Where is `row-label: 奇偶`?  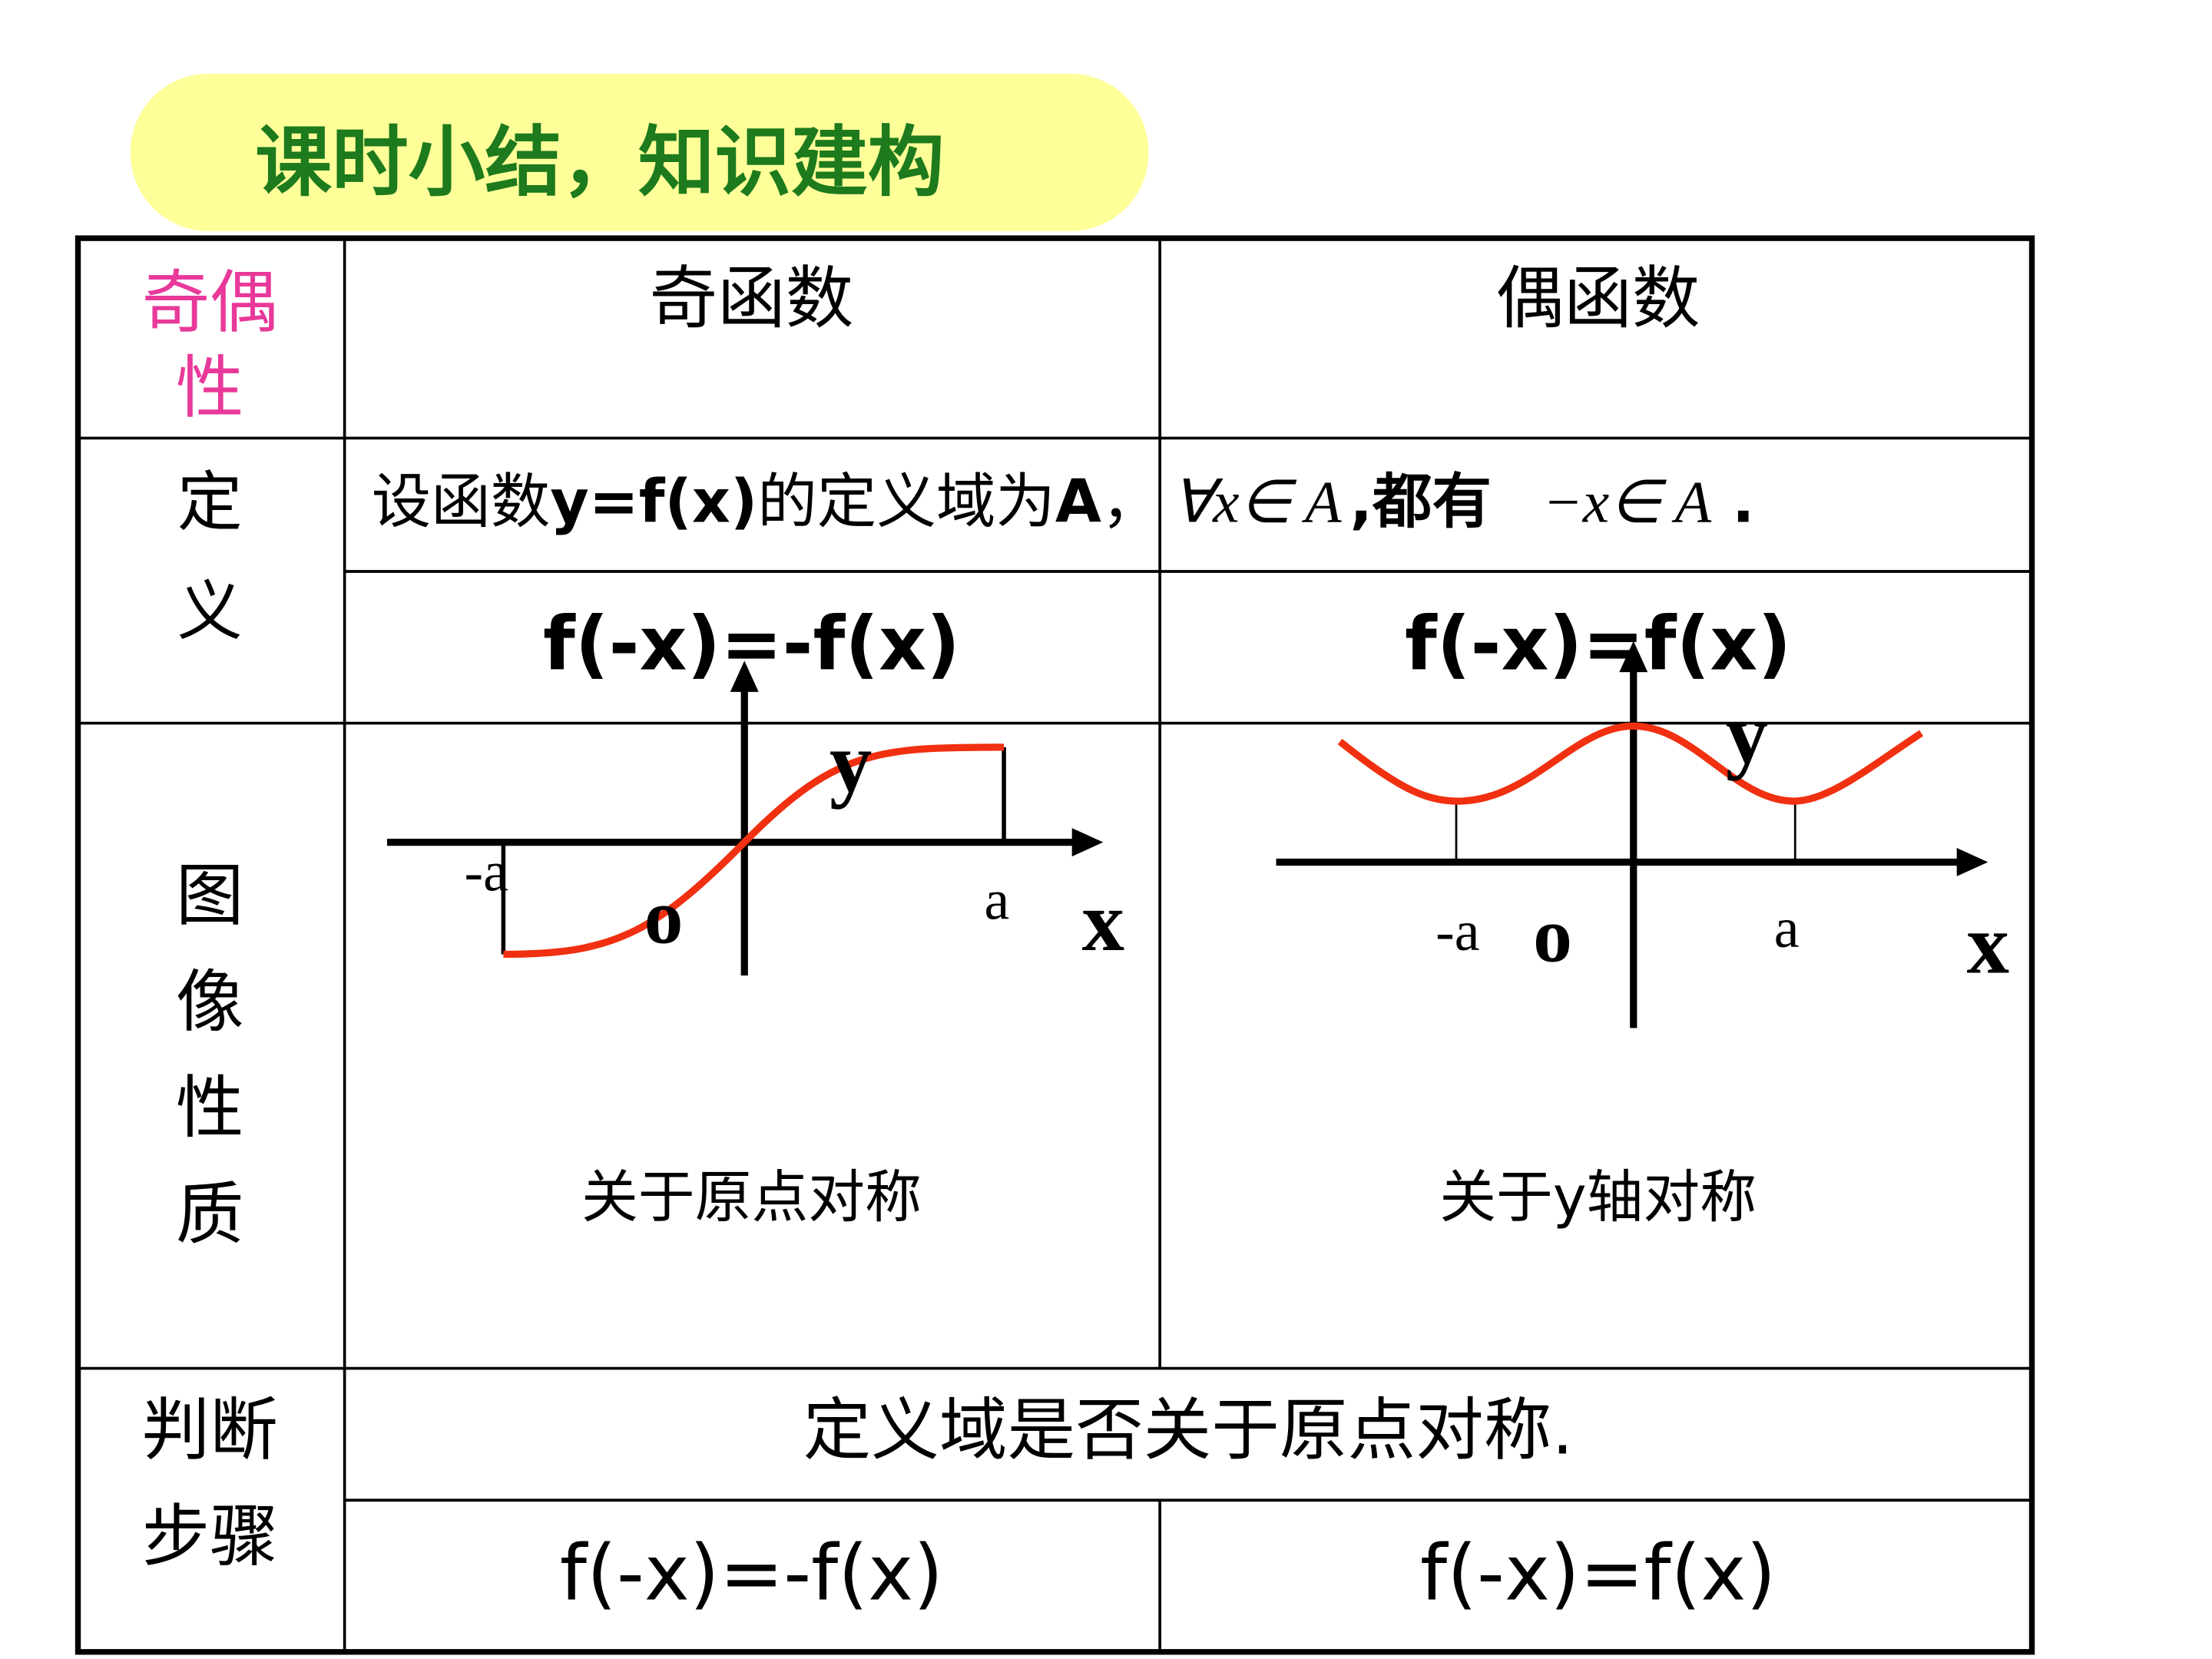 row-label: 奇偶 is located at coordinates (210, 303).